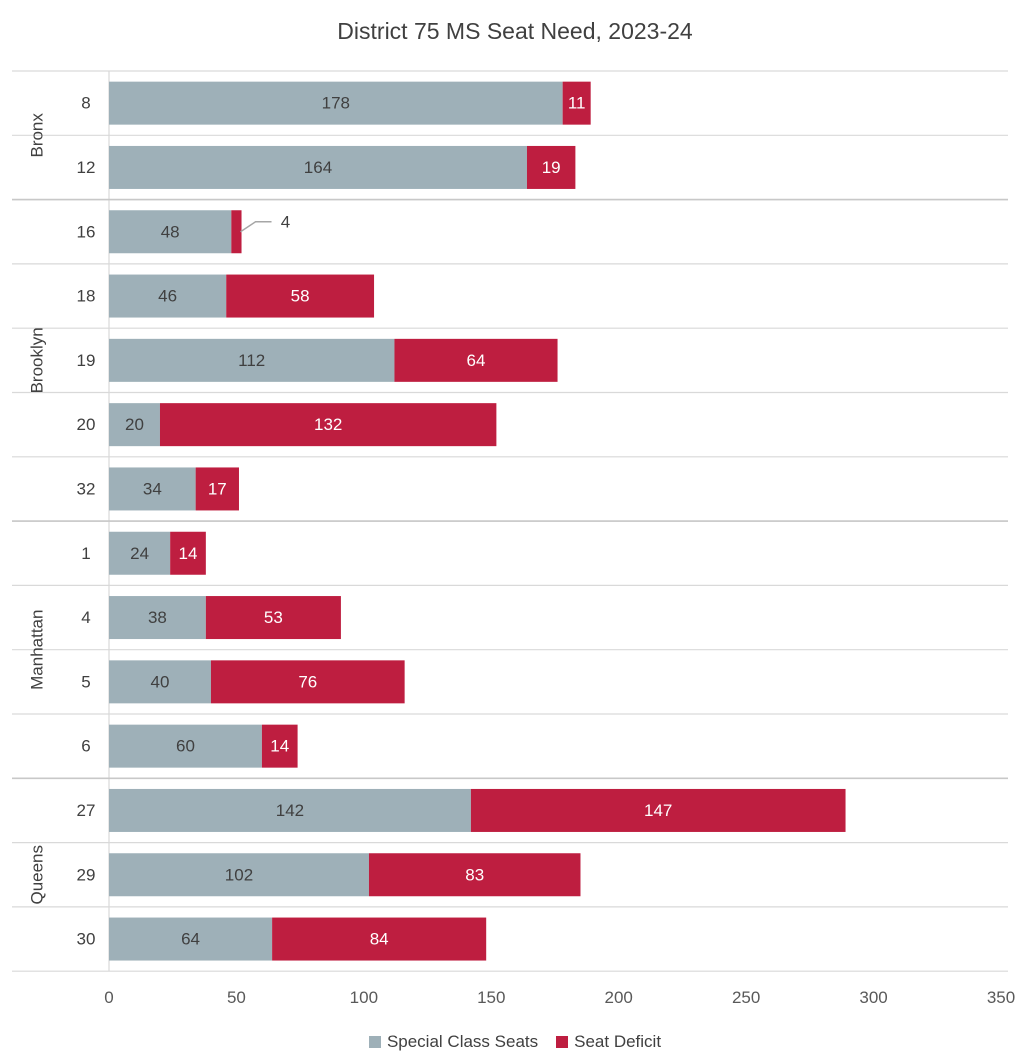 The image size is (1030, 1061). I want to click on data-label-leader-line, so click(256, 227).